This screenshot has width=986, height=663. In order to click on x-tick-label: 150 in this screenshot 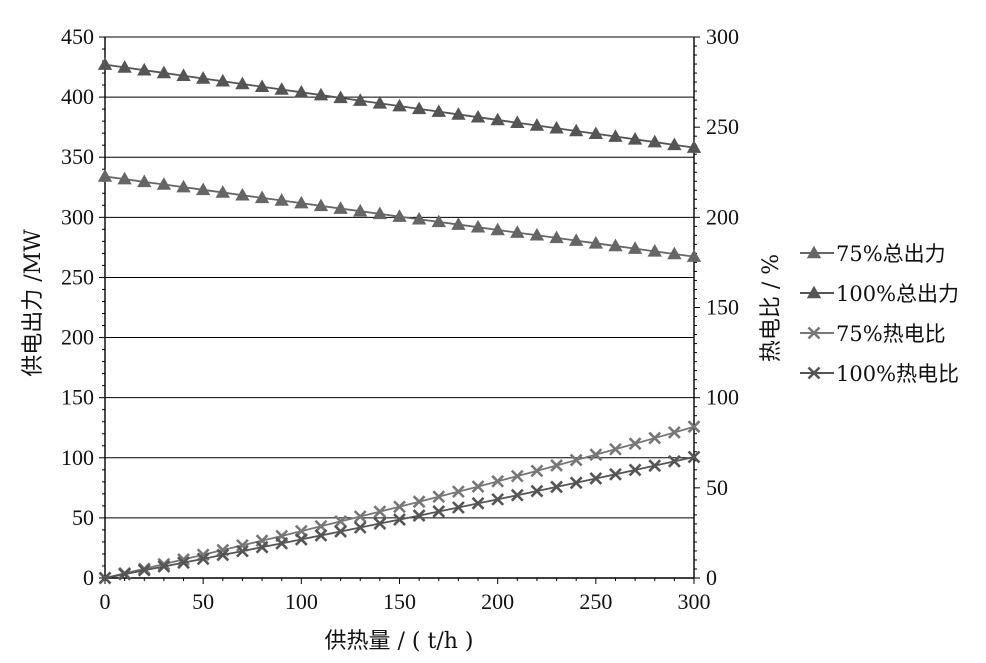, I will do `click(399, 601)`.